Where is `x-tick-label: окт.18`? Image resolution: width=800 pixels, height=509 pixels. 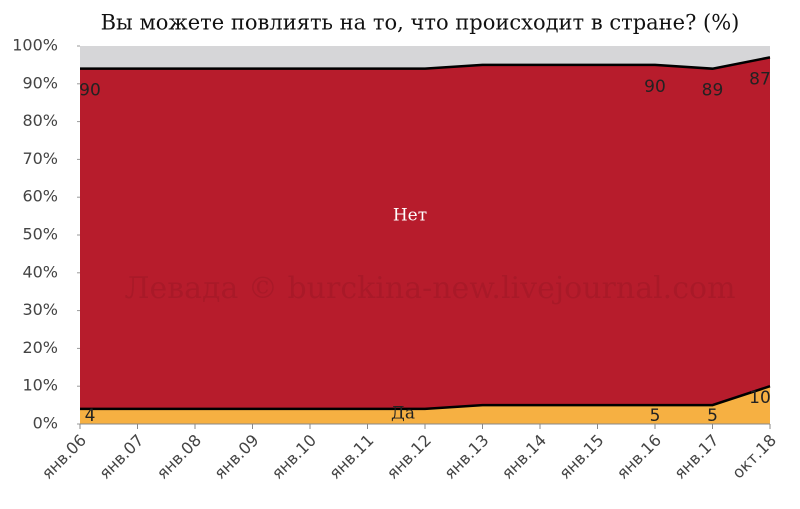 x-tick-label: окт.18 is located at coordinates (754, 457).